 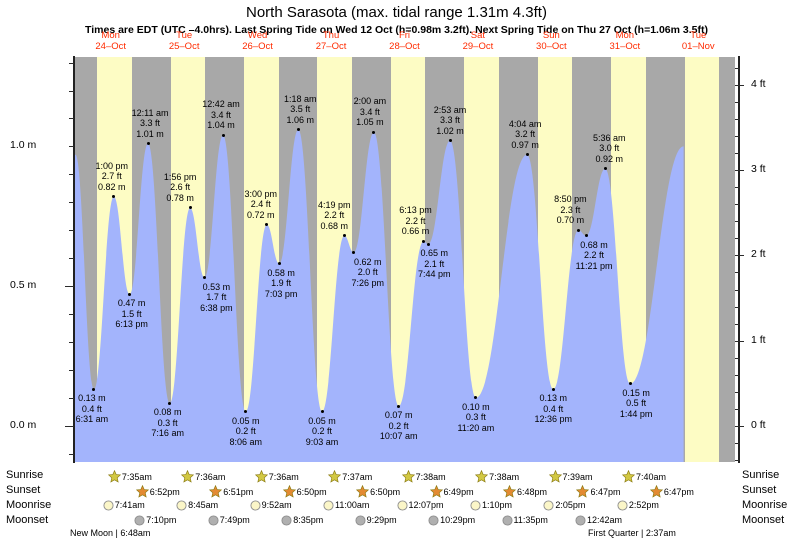 What do you see at coordinates (112, 177) in the screenshot?
I see `tide-label-high-1: 1:00 pm 2.7 ft 0.82 m` at bounding box center [112, 177].